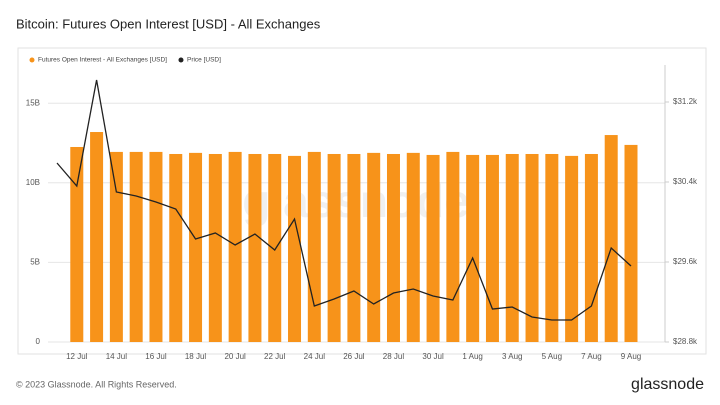  Describe the element at coordinates (685, 261) in the screenshot. I see `y2-tick-label: $29.6k` at that location.